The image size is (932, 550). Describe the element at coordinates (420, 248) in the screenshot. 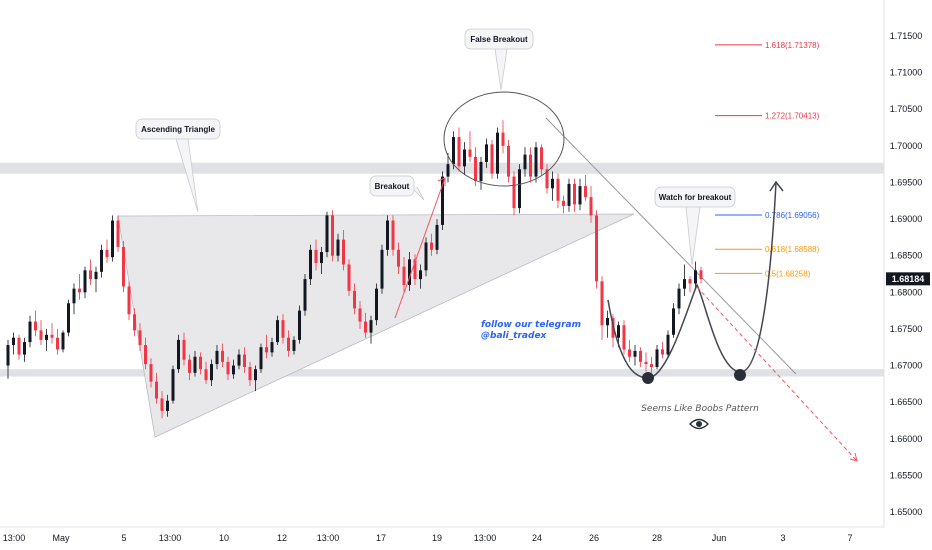

I see `breakout-arrow` at that location.